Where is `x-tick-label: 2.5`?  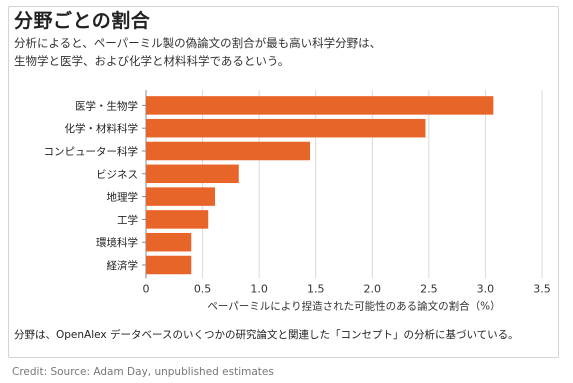
x-tick-label: 2.5 is located at coordinates (429, 288).